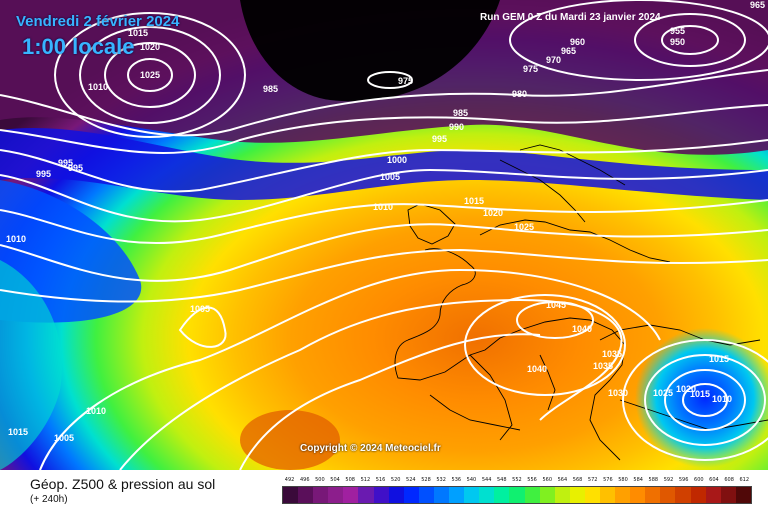  I want to click on scale-label: 572, so click(592, 480).